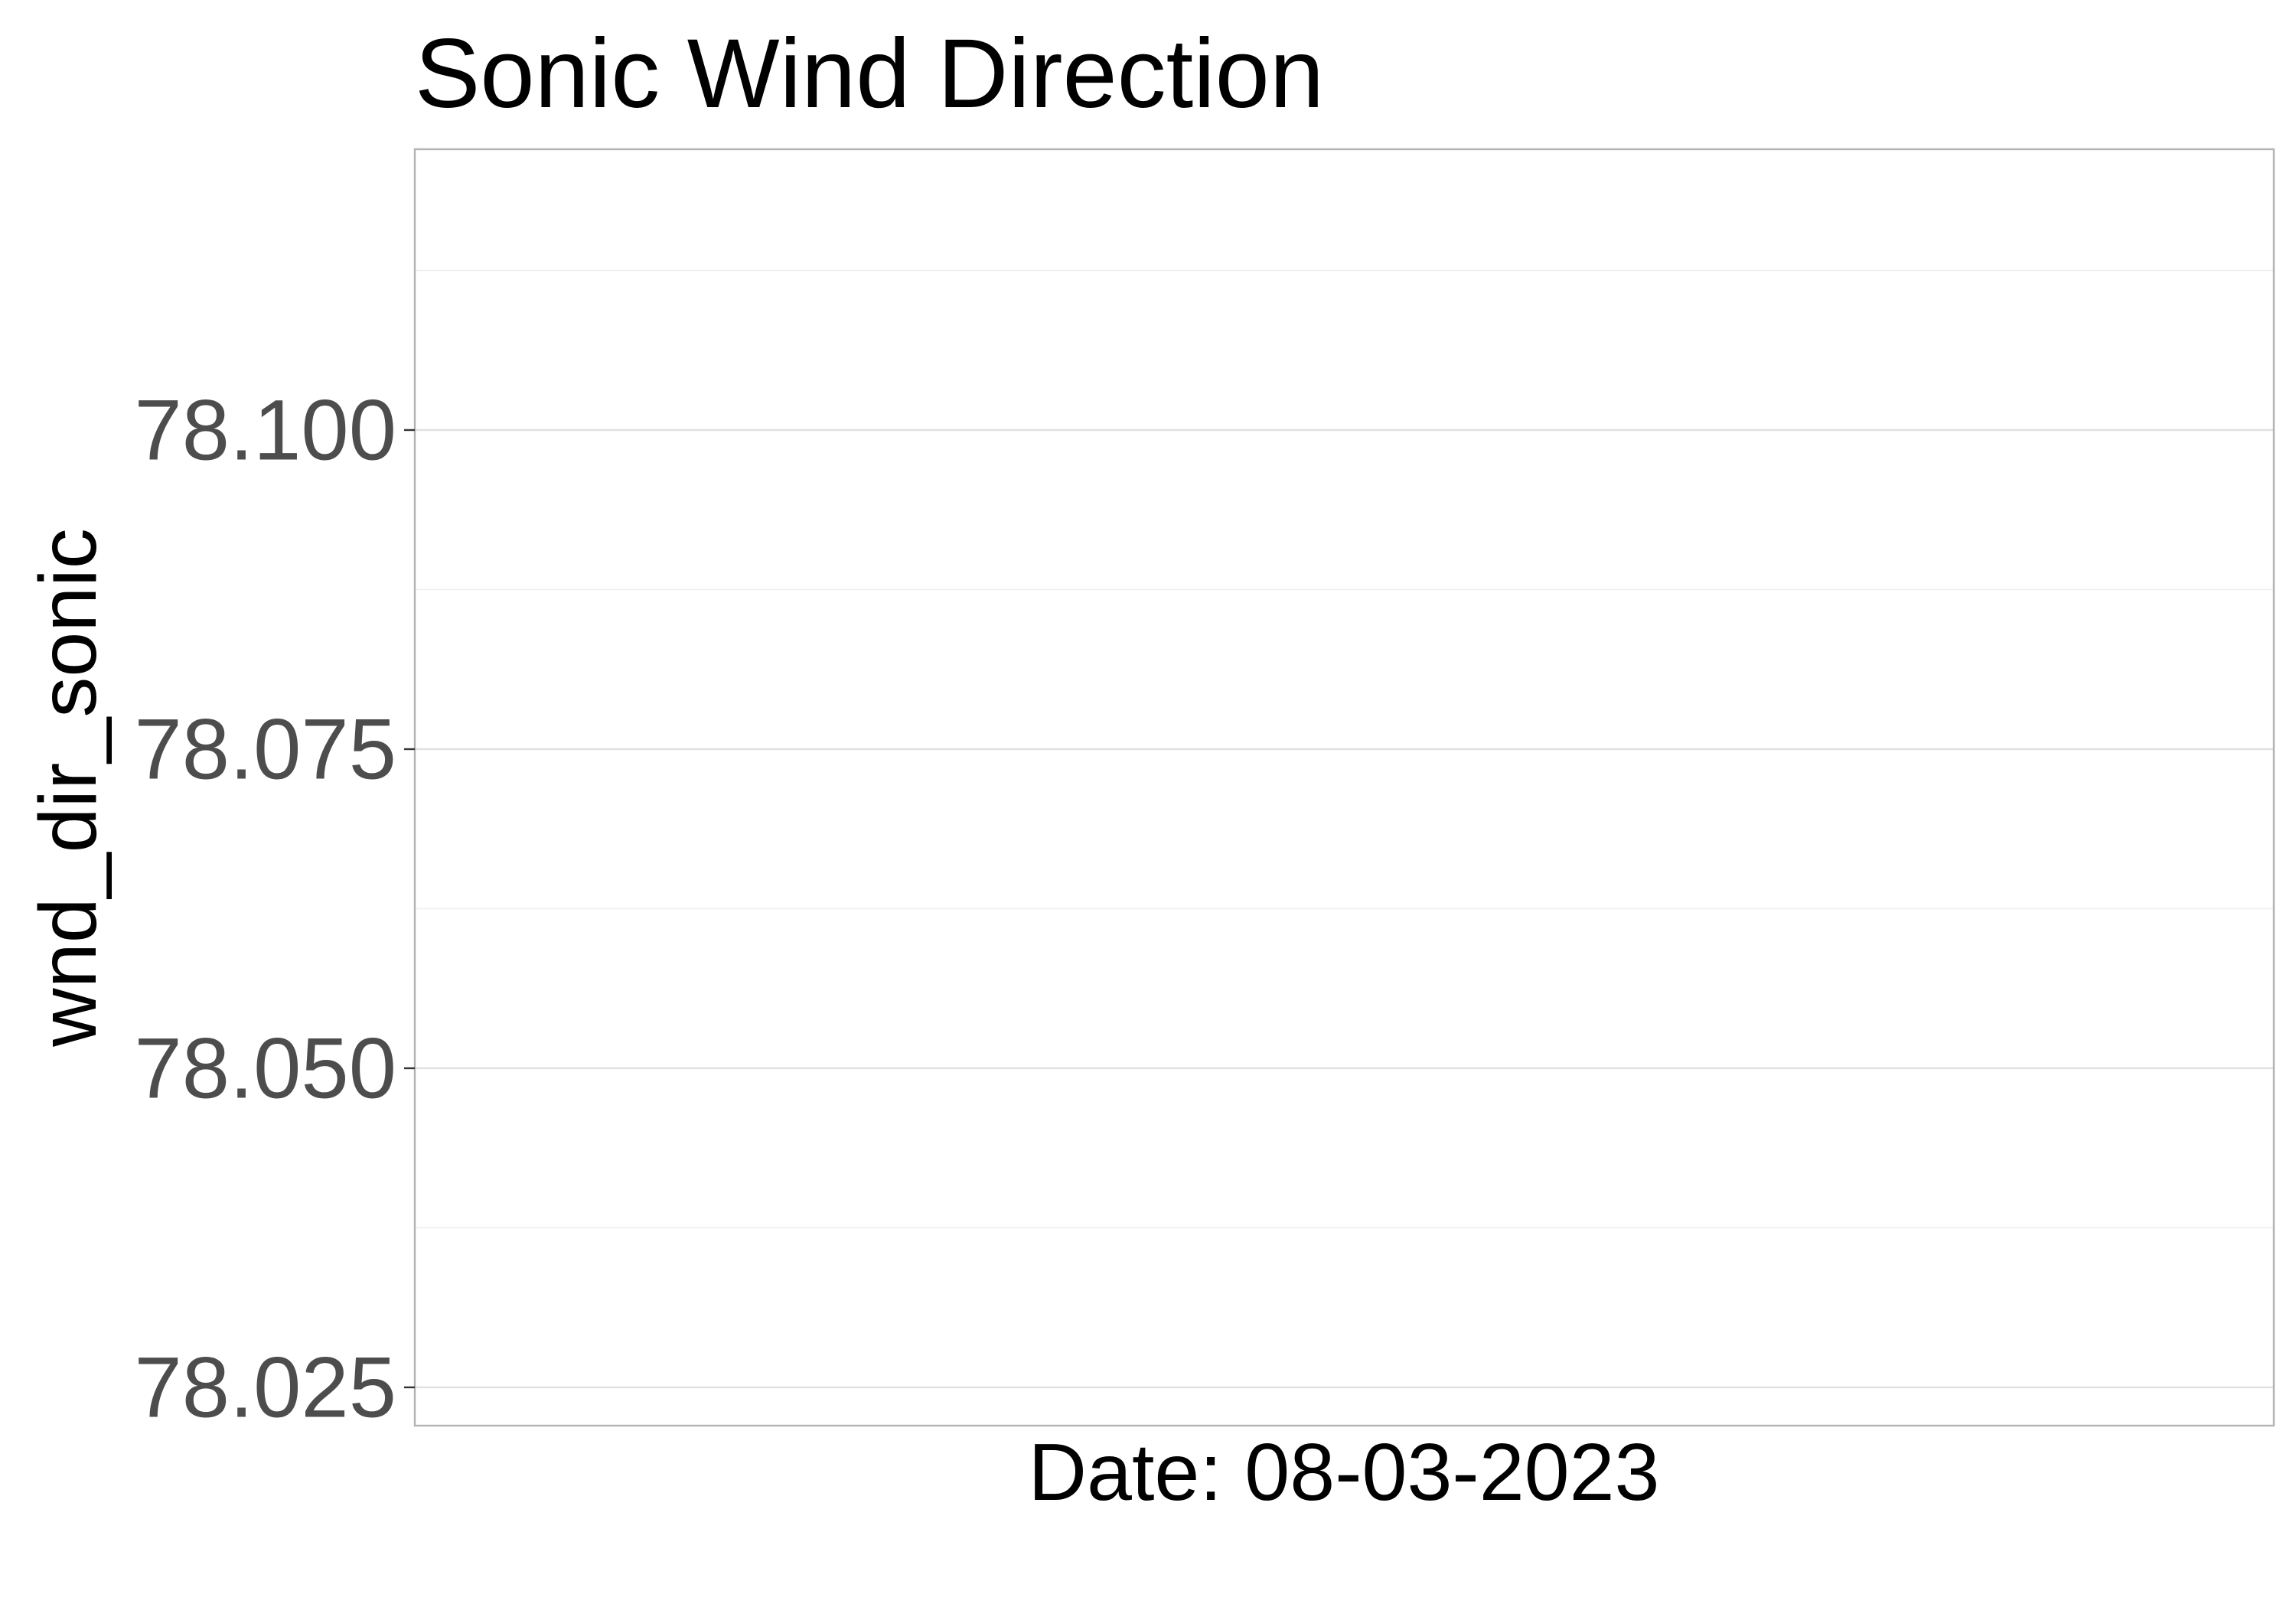 This screenshot has width=2296, height=1607. What do you see at coordinates (265, 1387) in the screenshot?
I see `y-tick-label: 78.025` at bounding box center [265, 1387].